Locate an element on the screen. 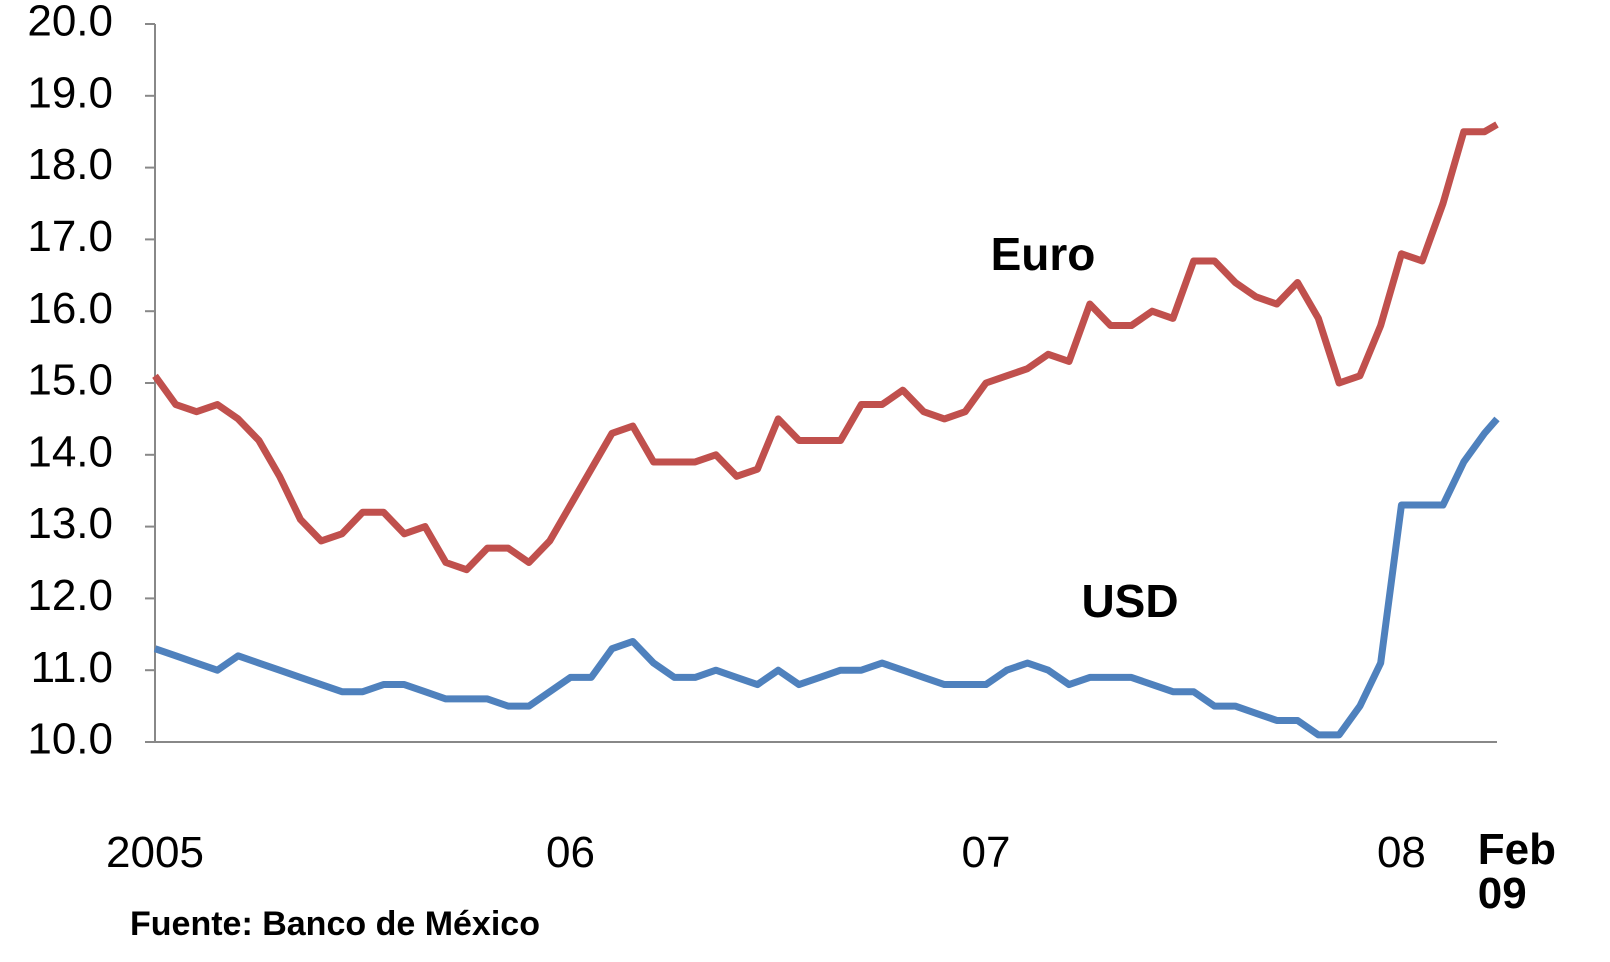 This screenshot has width=1610, height=962. series-label: USD is located at coordinates (1129, 601).